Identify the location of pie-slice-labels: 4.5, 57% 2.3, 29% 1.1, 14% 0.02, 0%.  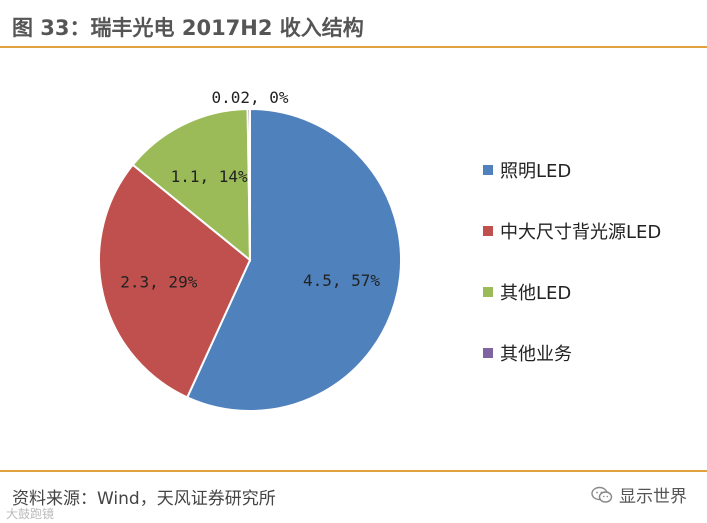
(250, 189).